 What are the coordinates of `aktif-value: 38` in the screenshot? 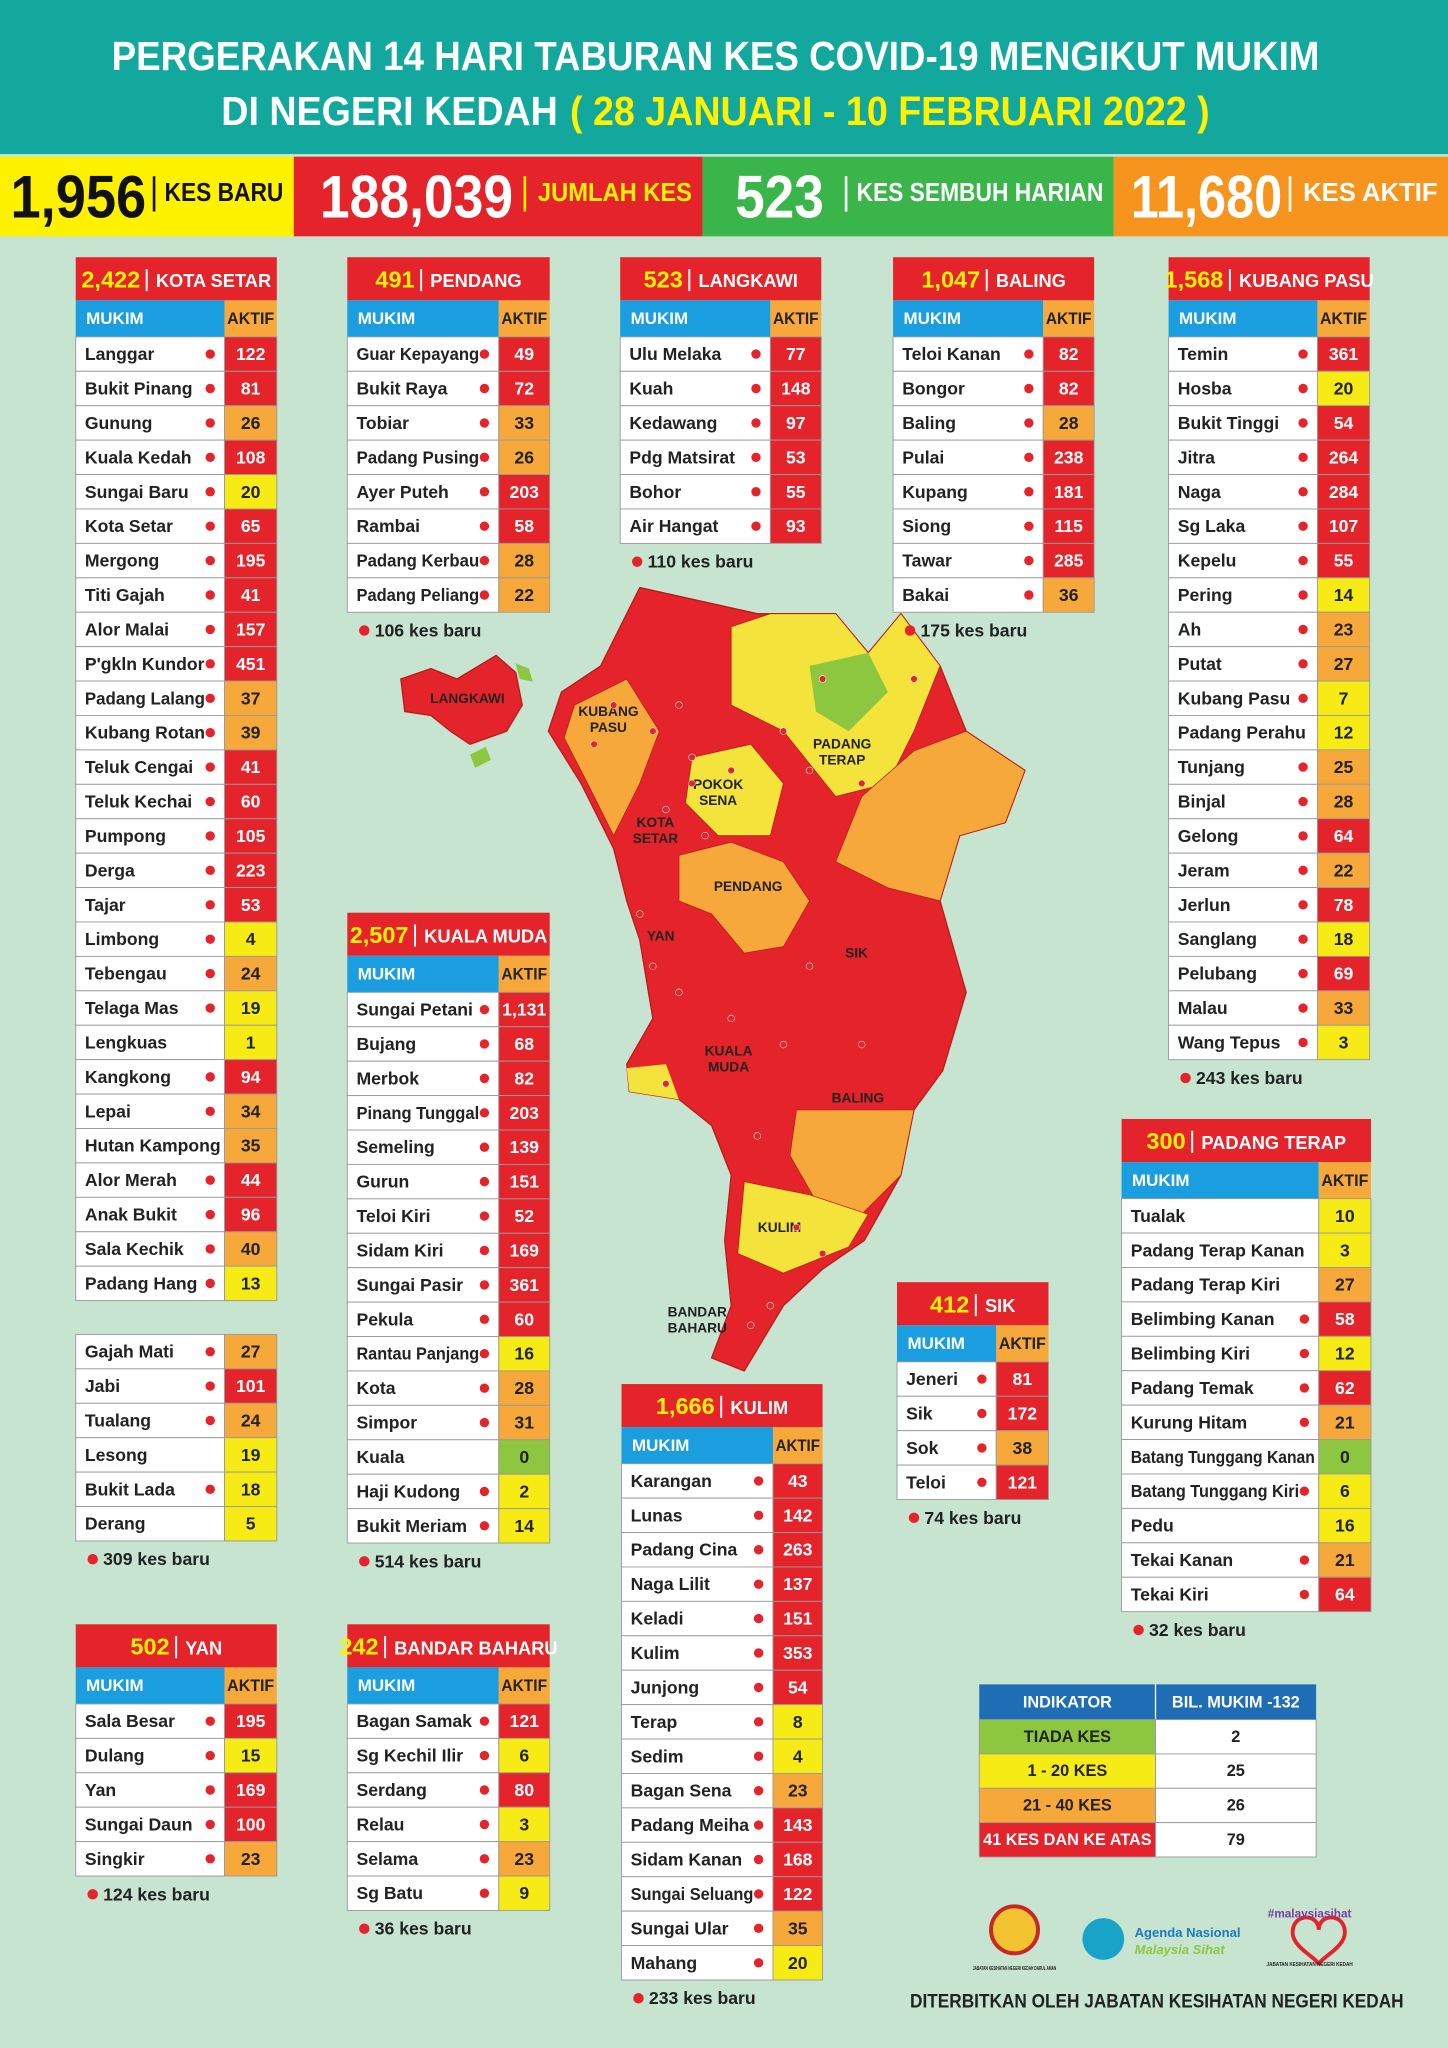 It's located at (1023, 1448).